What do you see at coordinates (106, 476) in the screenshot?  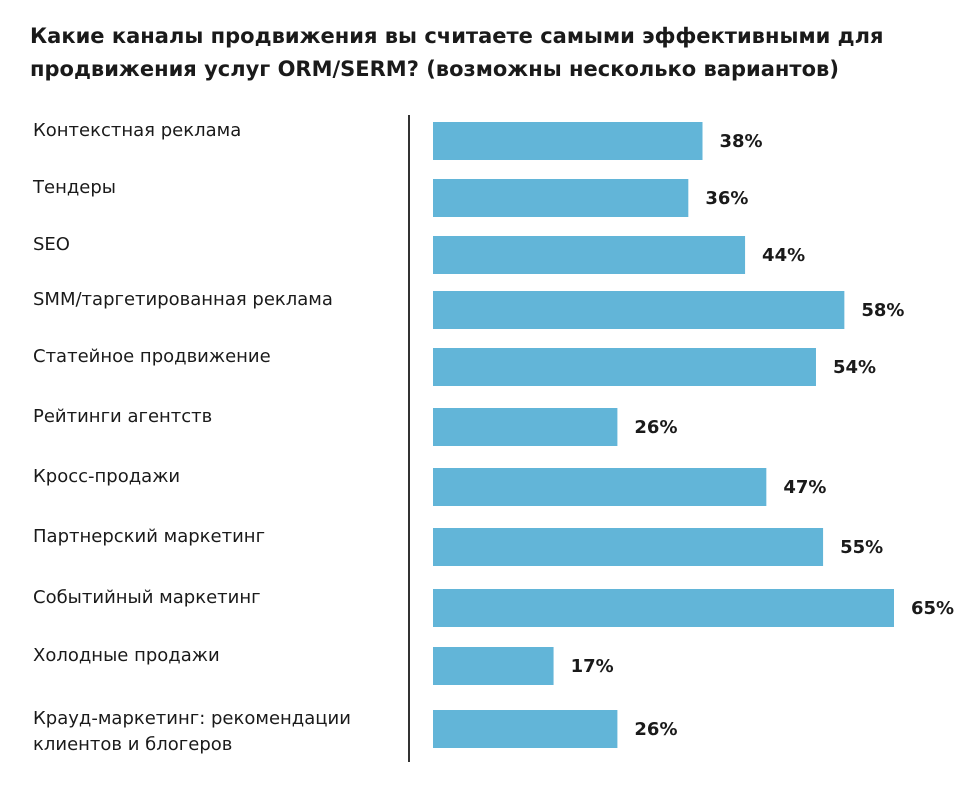 I see `category-label: Кросс-продажи` at bounding box center [106, 476].